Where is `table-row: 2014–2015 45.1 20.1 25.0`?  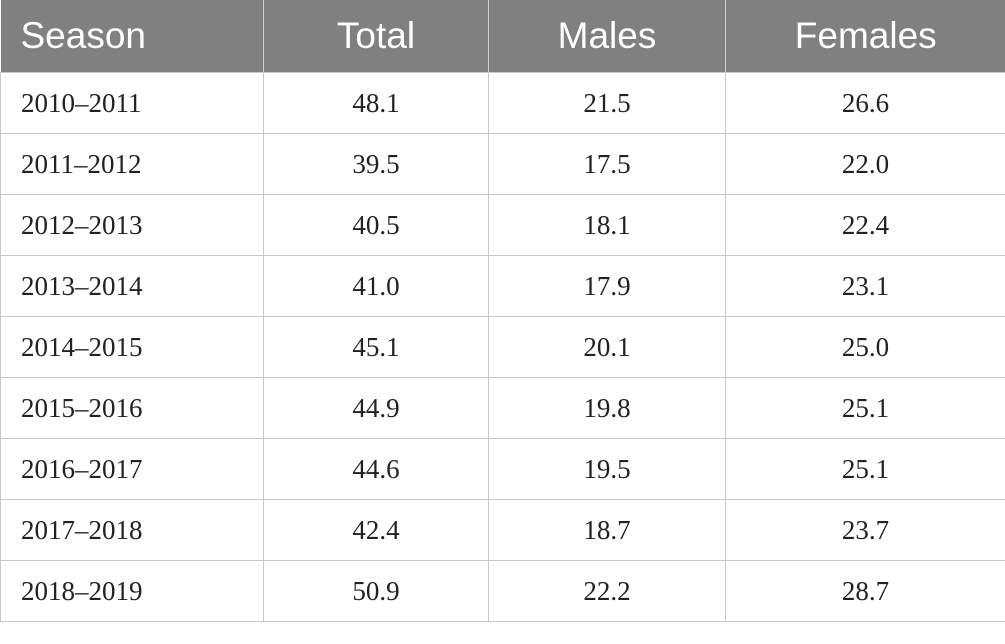
table-row: 2014–2015 45.1 20.1 25.0 is located at coordinates (502, 347).